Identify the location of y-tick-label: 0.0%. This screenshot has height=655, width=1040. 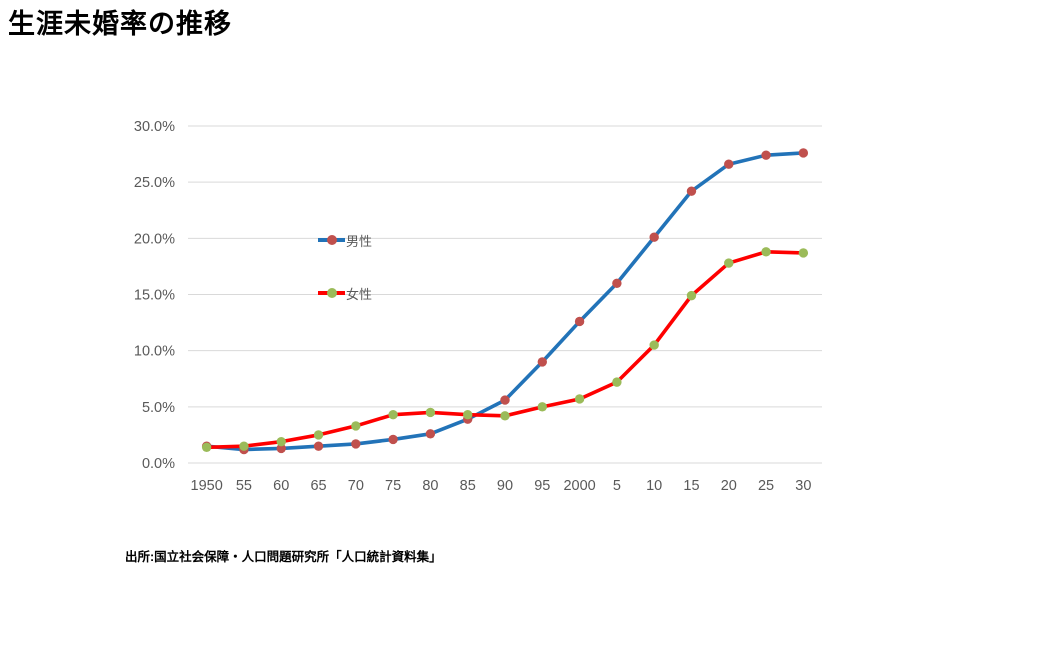
(158, 464).